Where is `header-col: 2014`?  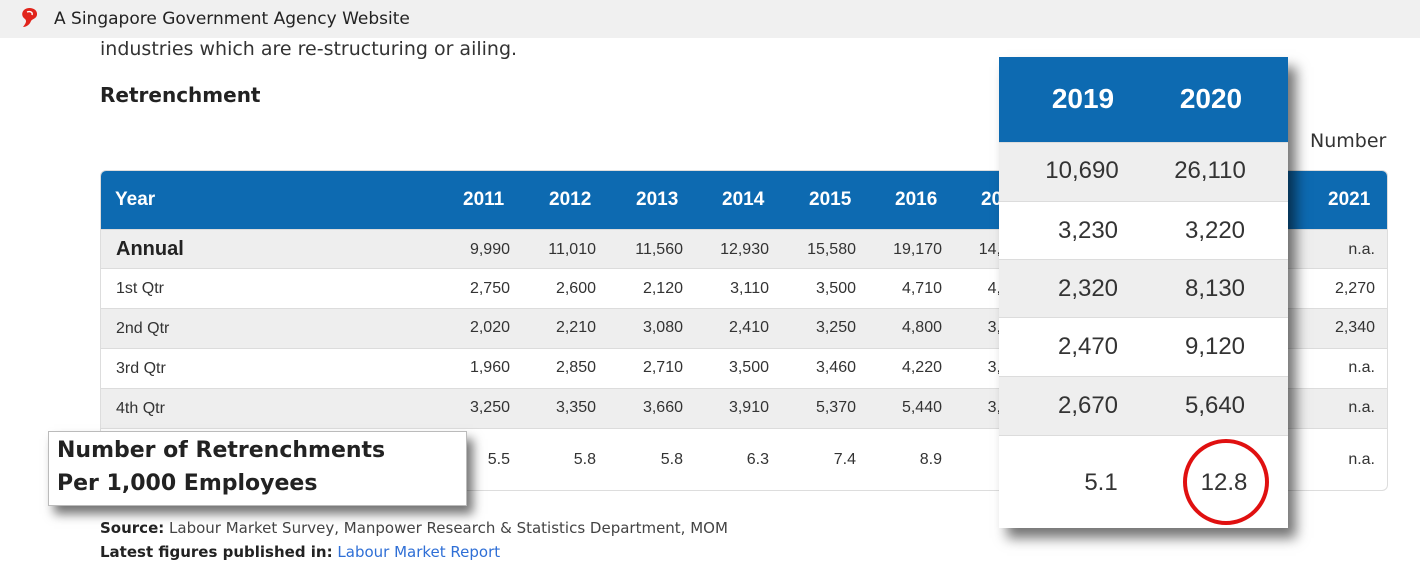
header-col: 2014 is located at coordinates (743, 199).